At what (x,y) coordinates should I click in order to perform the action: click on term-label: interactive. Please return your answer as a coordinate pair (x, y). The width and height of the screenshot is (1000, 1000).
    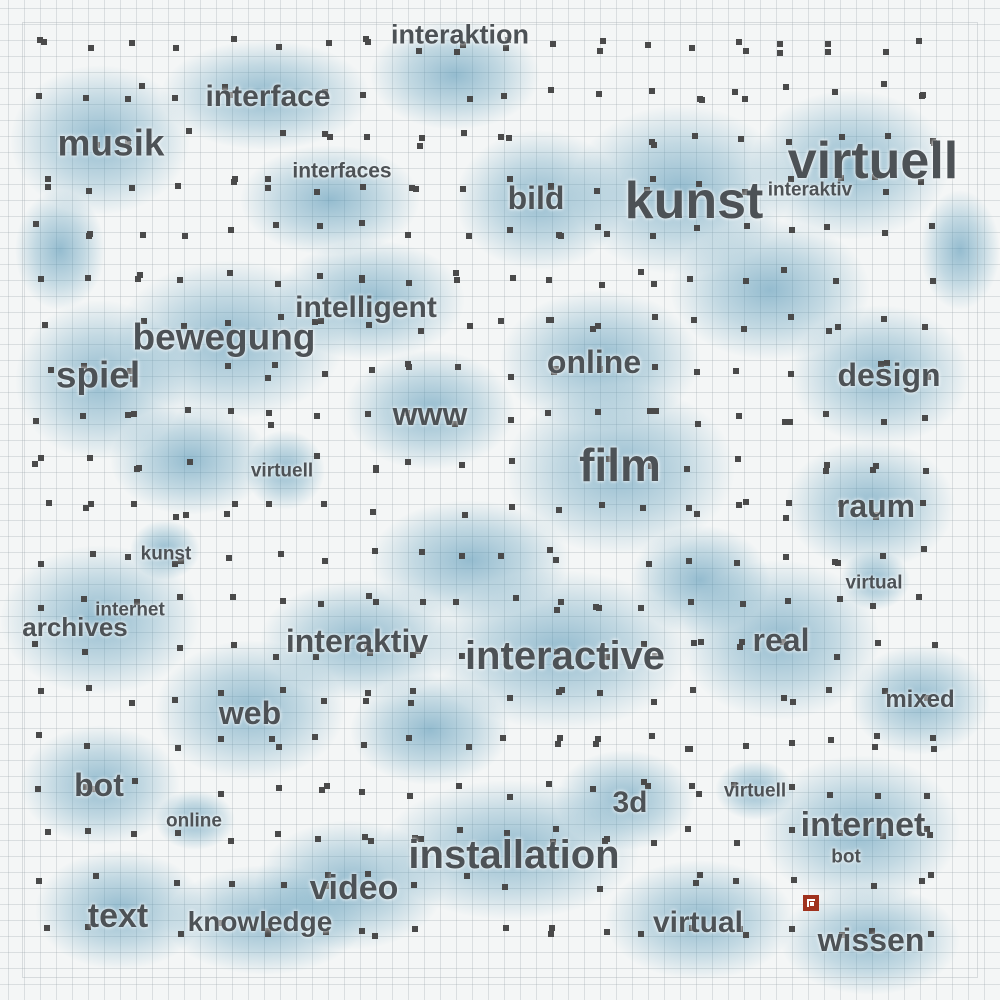
    Looking at the image, I should click on (565, 656).